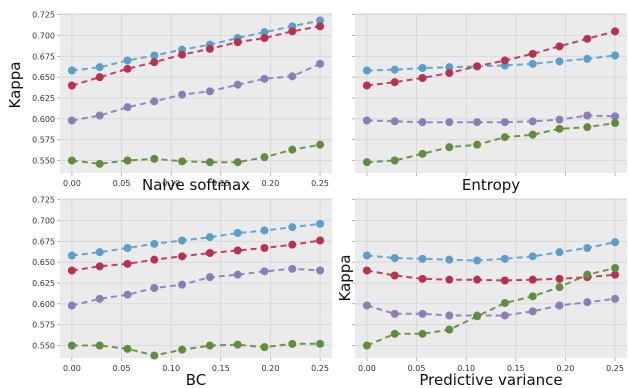 The image size is (629, 388). I want to click on y-axis-label: Kappa, so click(345, 278).